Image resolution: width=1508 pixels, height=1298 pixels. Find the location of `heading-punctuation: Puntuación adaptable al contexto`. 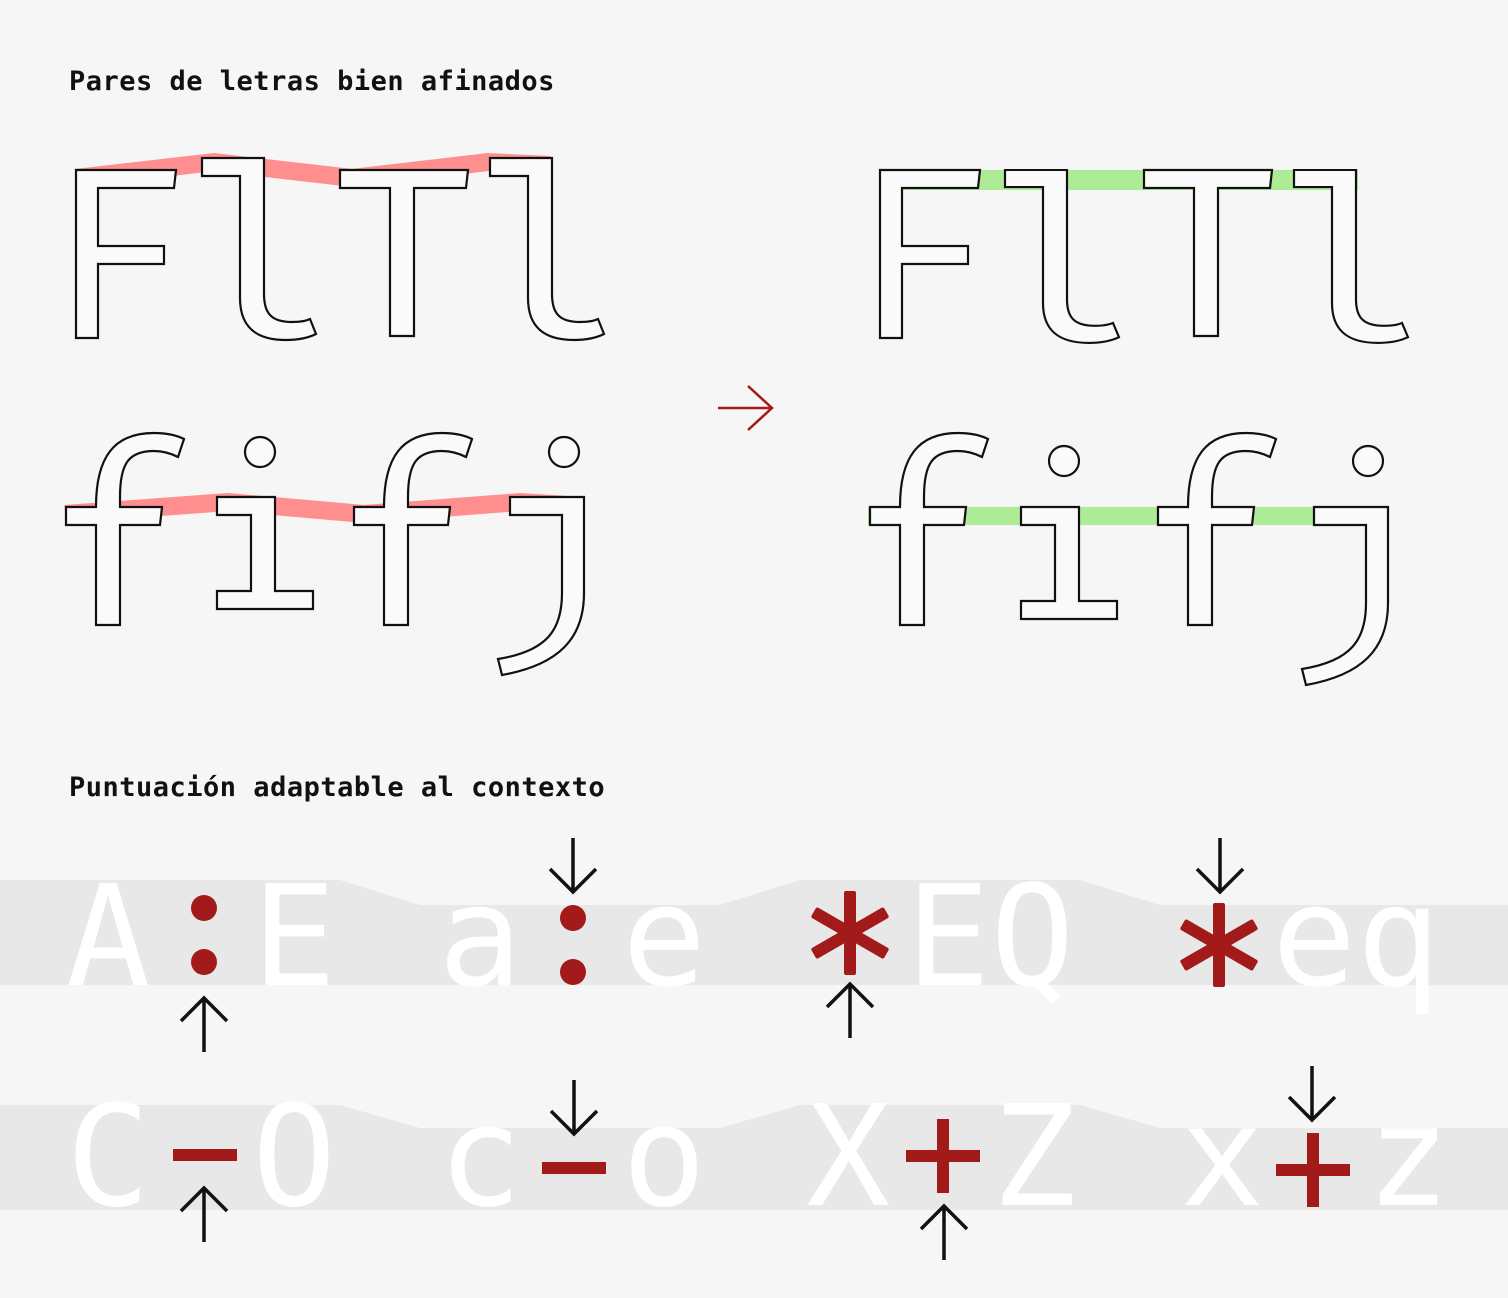

heading-punctuation: Puntuación adaptable al contexto is located at coordinates (337, 787).